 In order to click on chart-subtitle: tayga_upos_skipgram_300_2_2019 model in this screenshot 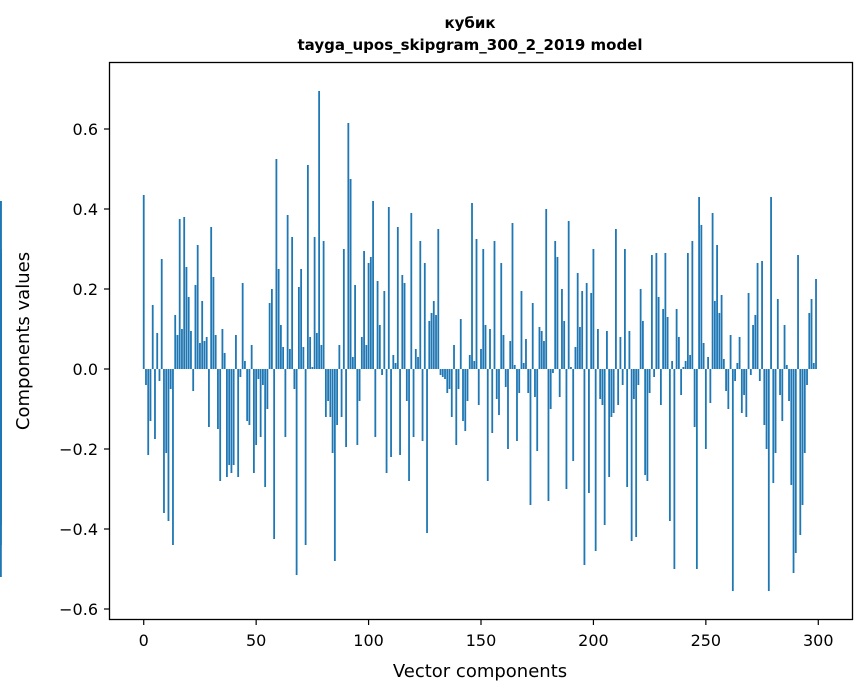, I will do `click(470, 45)`.